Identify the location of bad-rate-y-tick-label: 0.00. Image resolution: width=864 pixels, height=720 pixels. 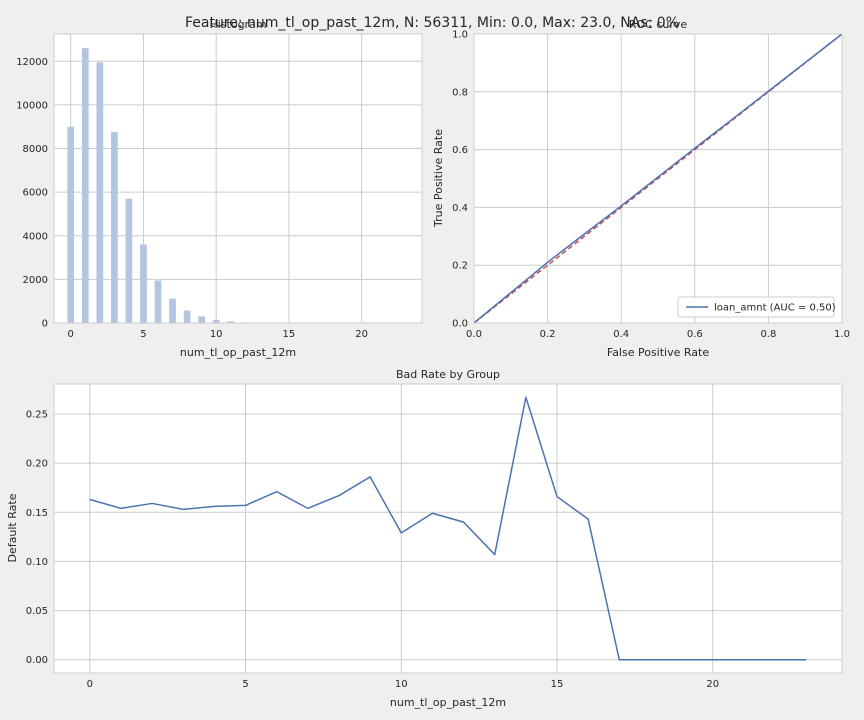
(37, 660).